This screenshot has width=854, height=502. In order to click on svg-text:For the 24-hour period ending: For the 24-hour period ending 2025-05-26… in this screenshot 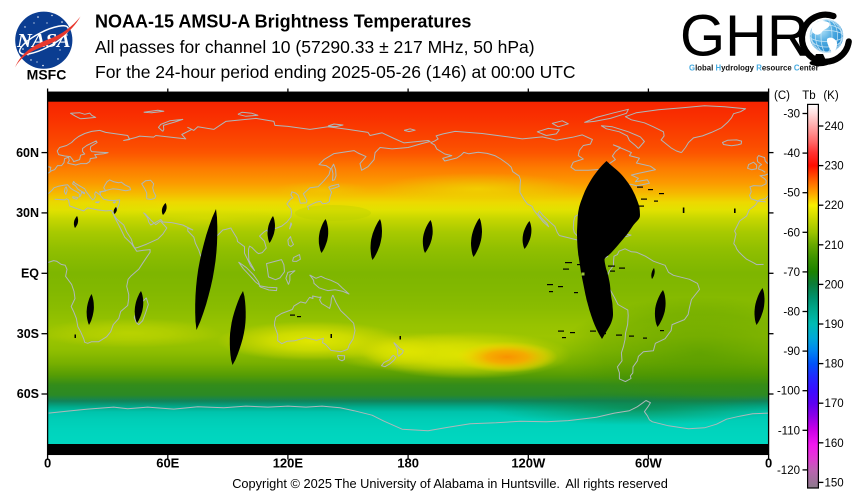, I will do `click(335, 72)`.